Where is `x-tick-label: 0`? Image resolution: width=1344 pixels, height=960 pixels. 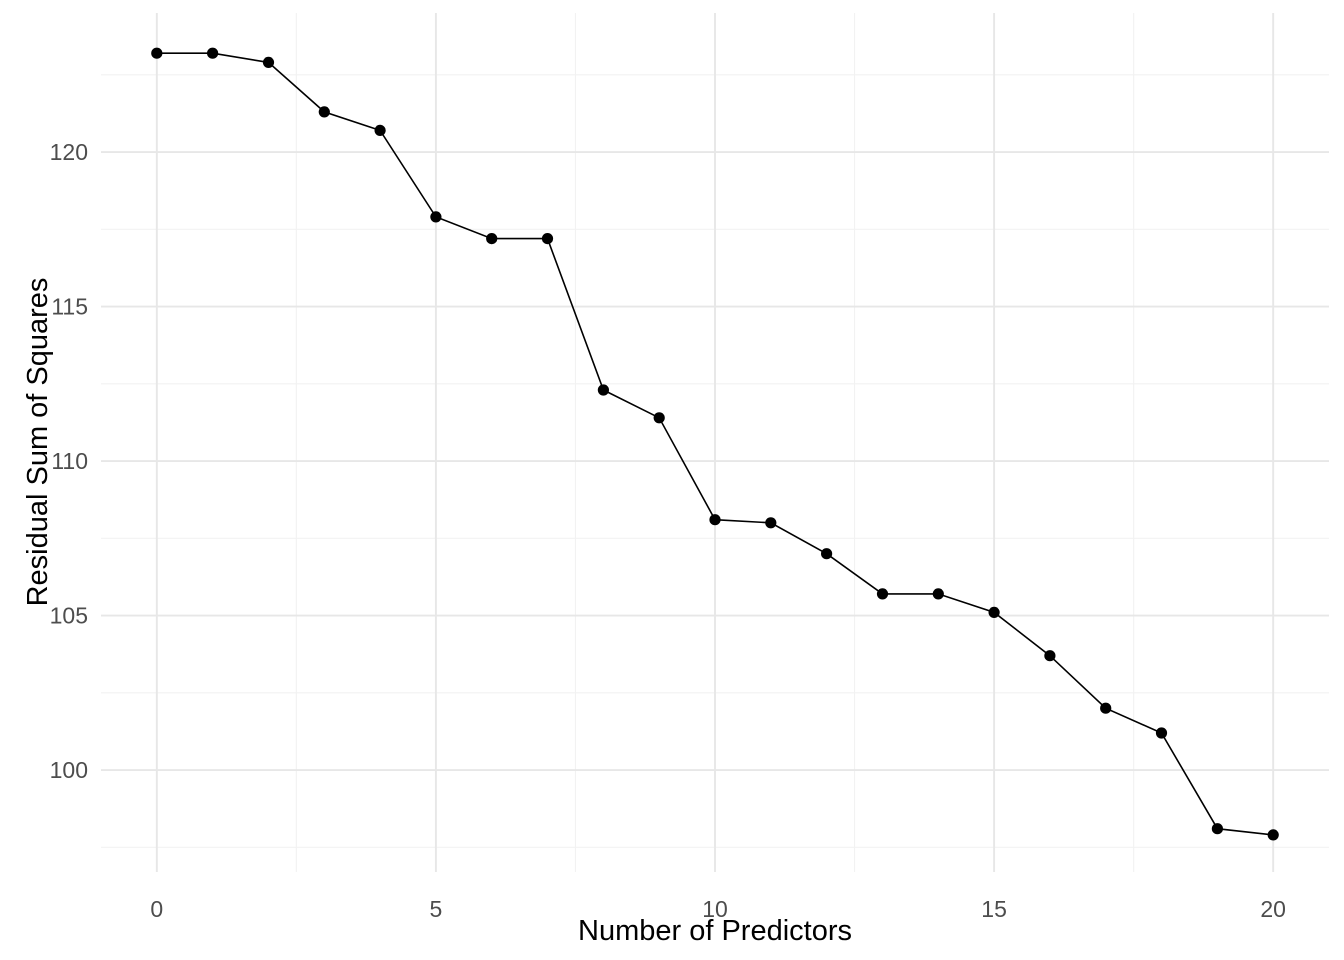 x-tick-label: 0 is located at coordinates (156, 909).